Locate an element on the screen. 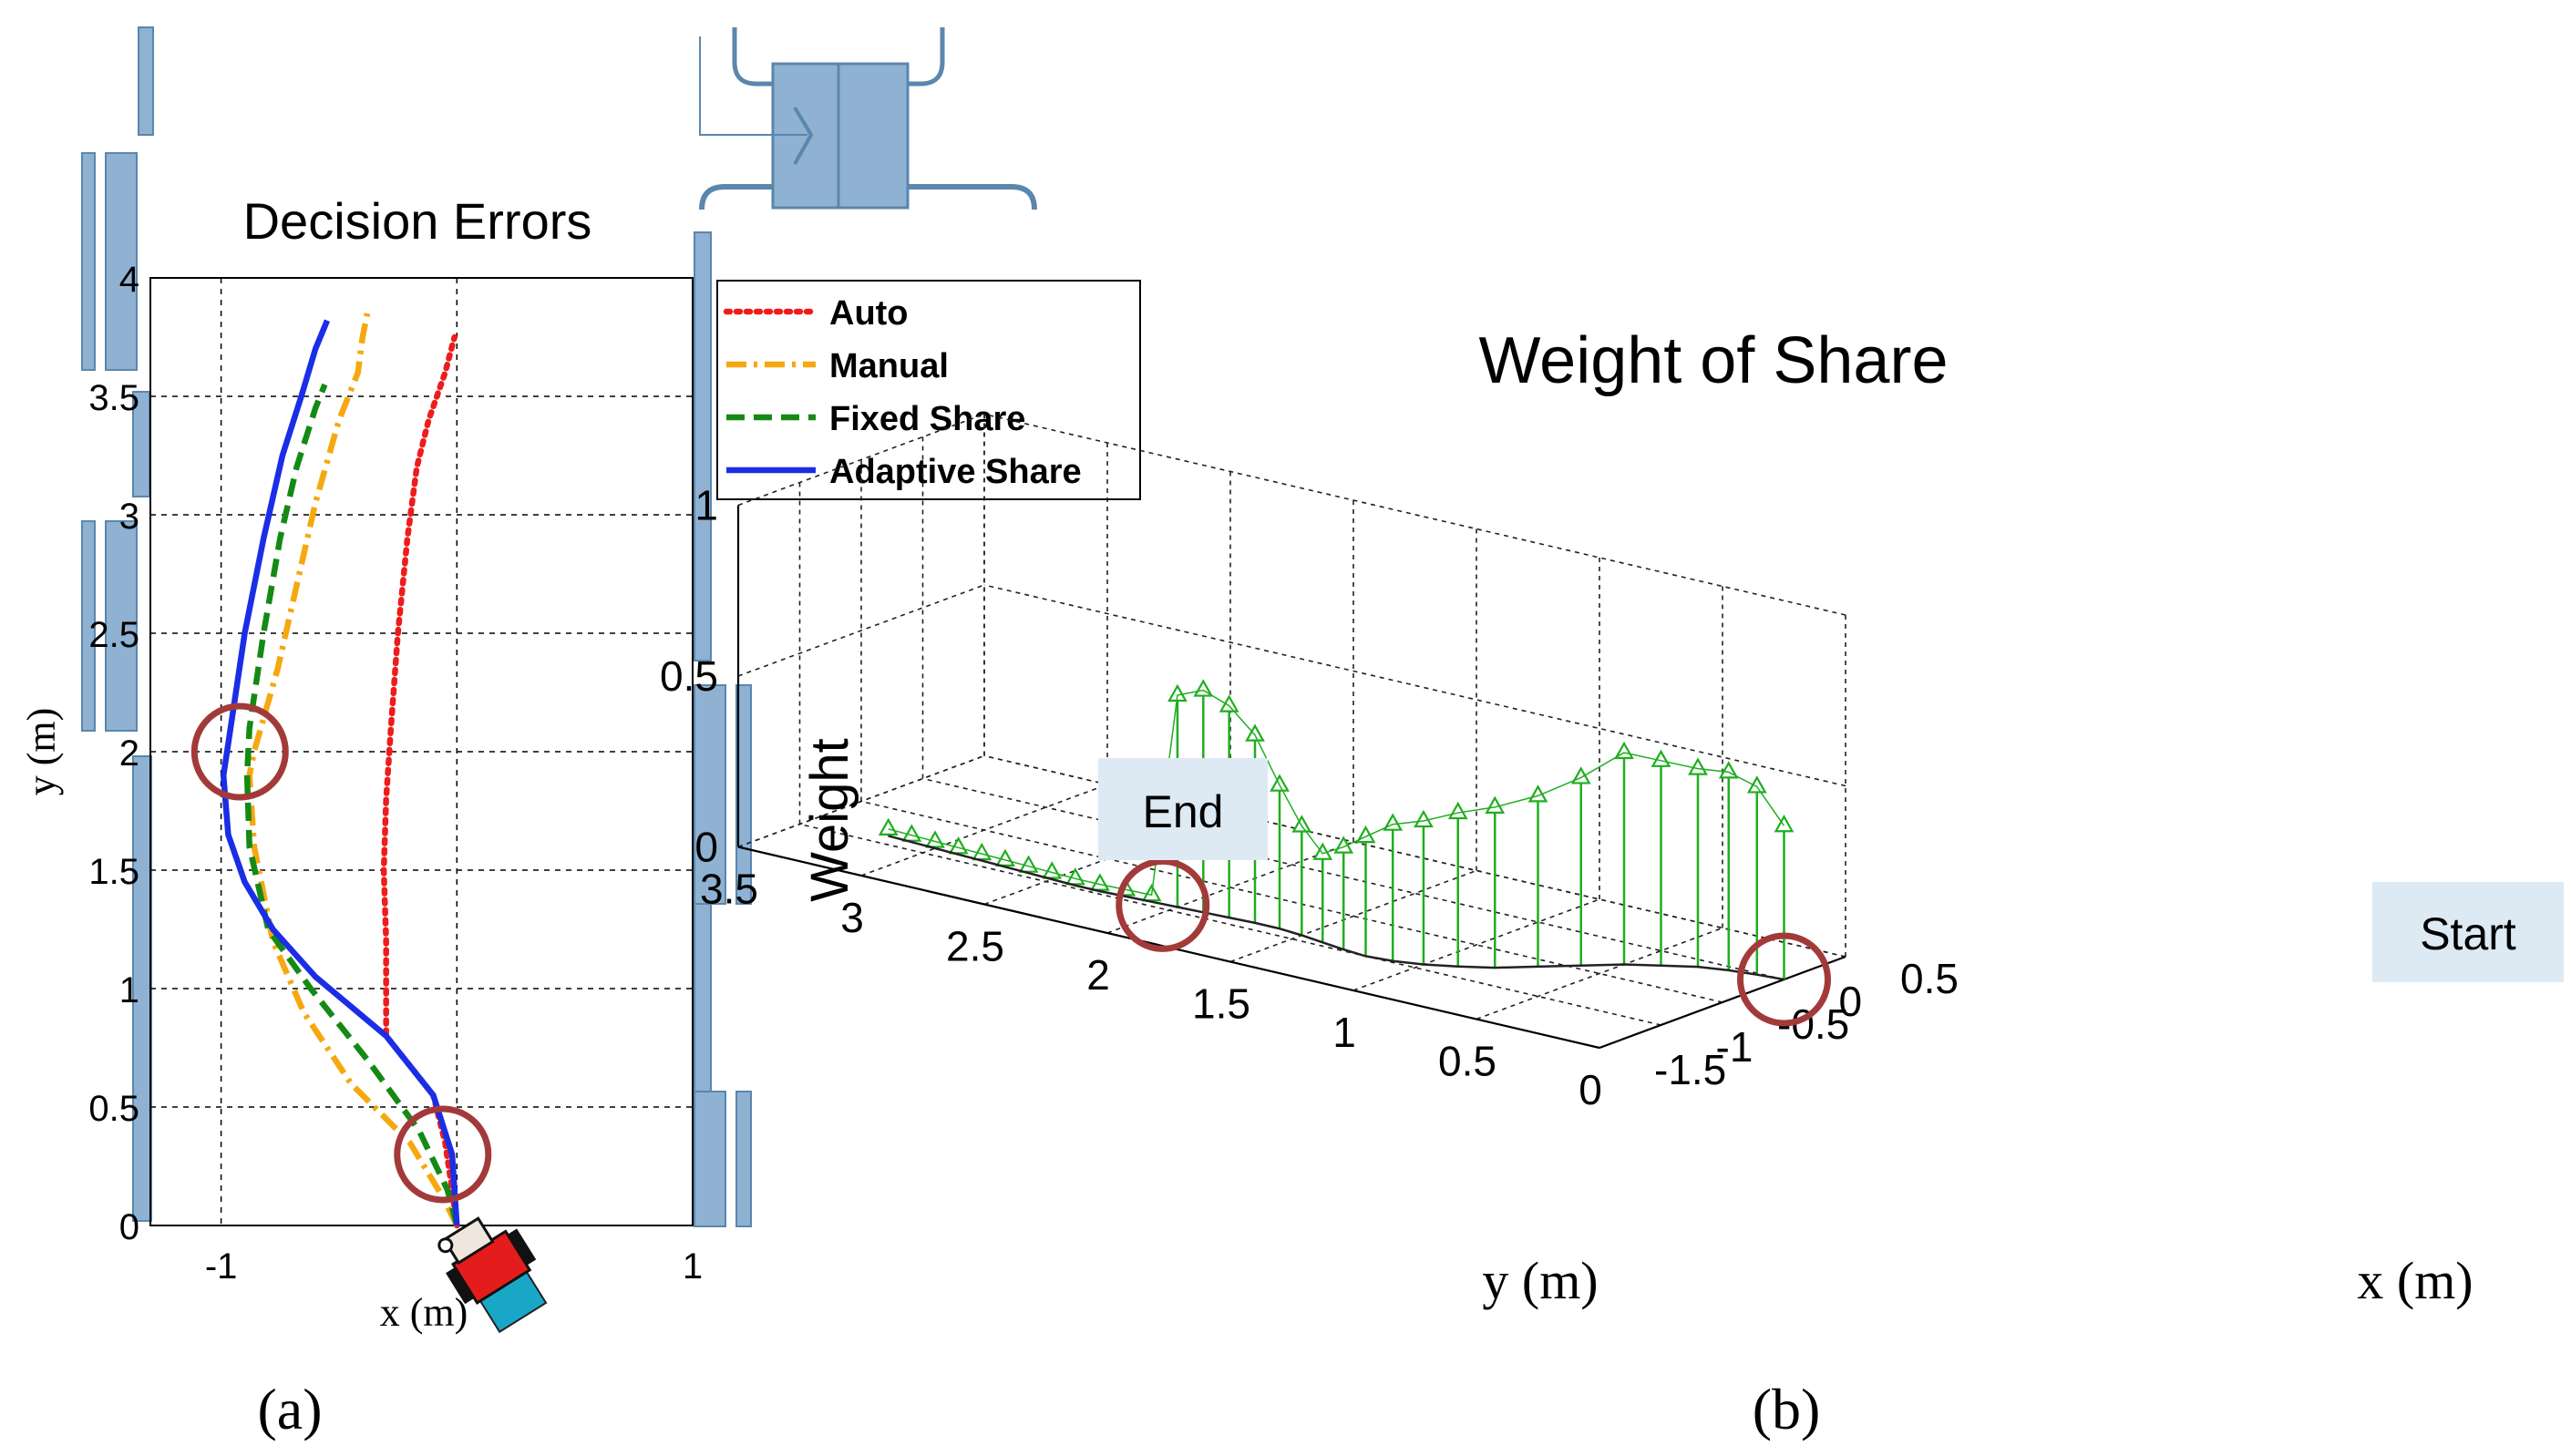 This screenshot has height=1456, width=2571. chart-title: Decision Errors is located at coordinates (417, 221).